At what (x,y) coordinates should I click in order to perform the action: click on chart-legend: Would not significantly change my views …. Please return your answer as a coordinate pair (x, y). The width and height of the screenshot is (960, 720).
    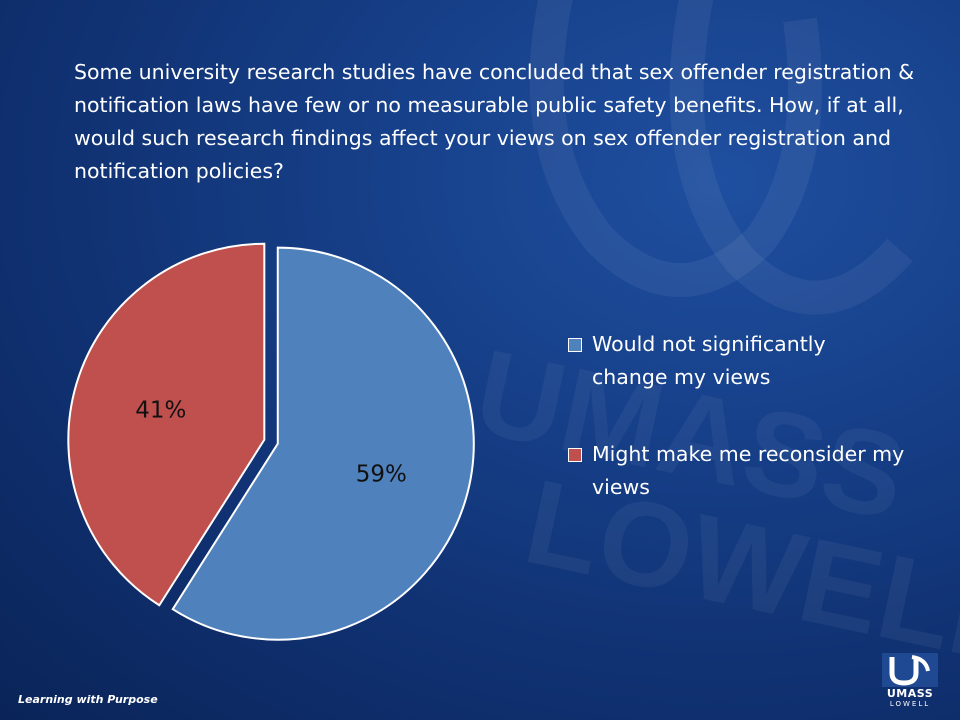
    Looking at the image, I should click on (736, 438).